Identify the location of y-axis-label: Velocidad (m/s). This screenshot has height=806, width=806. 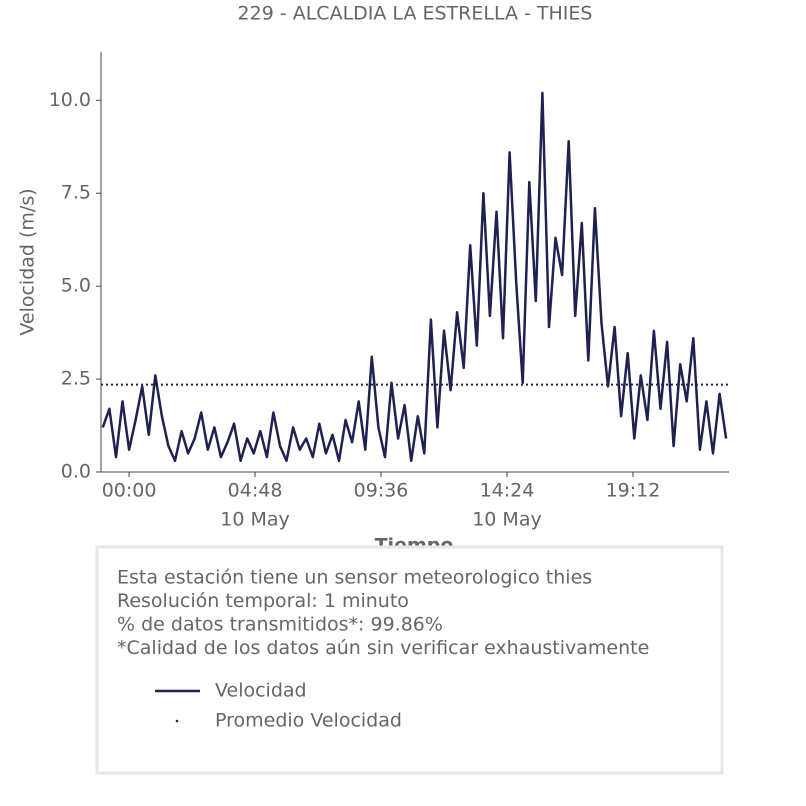
(28, 261).